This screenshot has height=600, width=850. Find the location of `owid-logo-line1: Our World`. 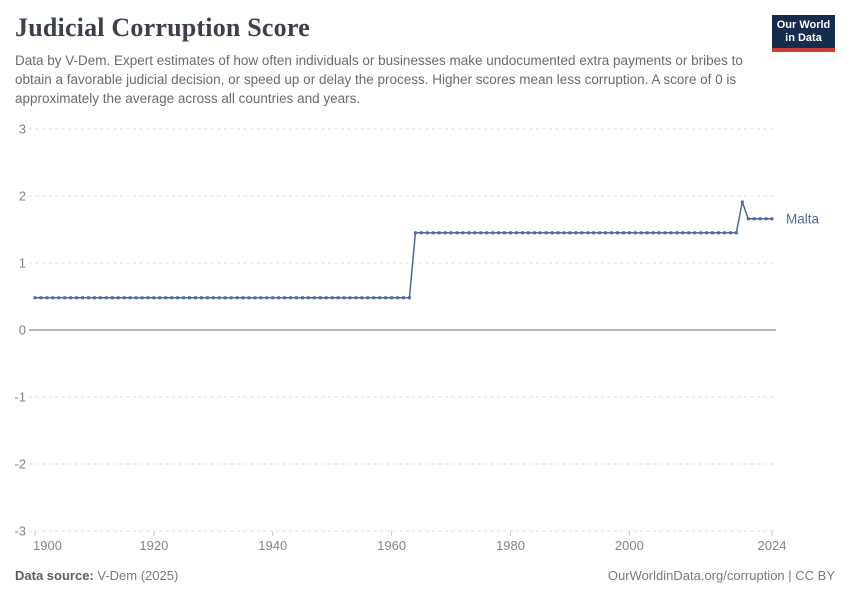

owid-logo-line1: Our World is located at coordinates (803, 25).